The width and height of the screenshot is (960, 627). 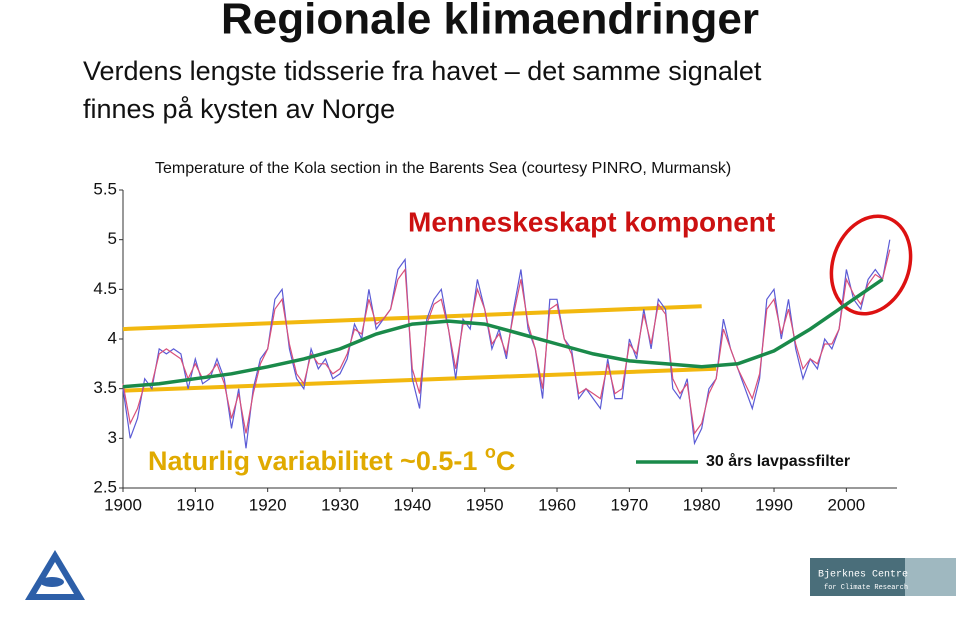 What do you see at coordinates (629, 504) in the screenshot?
I see `x-tick-label: 1970` at bounding box center [629, 504].